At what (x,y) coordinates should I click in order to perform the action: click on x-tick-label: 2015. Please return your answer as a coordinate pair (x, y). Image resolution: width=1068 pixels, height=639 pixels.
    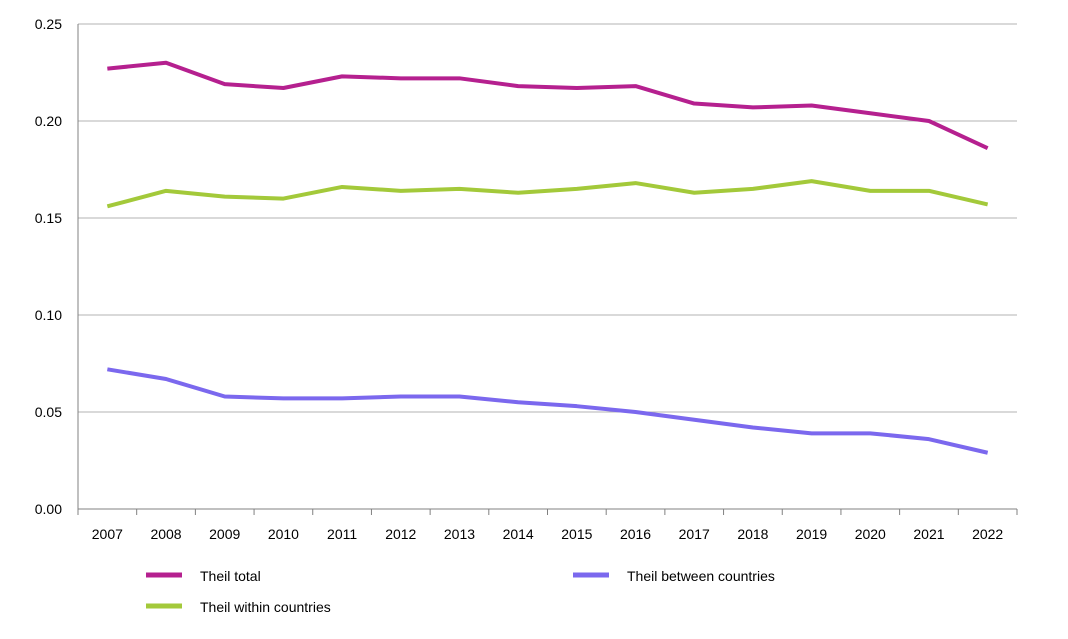
    Looking at the image, I should click on (576, 534).